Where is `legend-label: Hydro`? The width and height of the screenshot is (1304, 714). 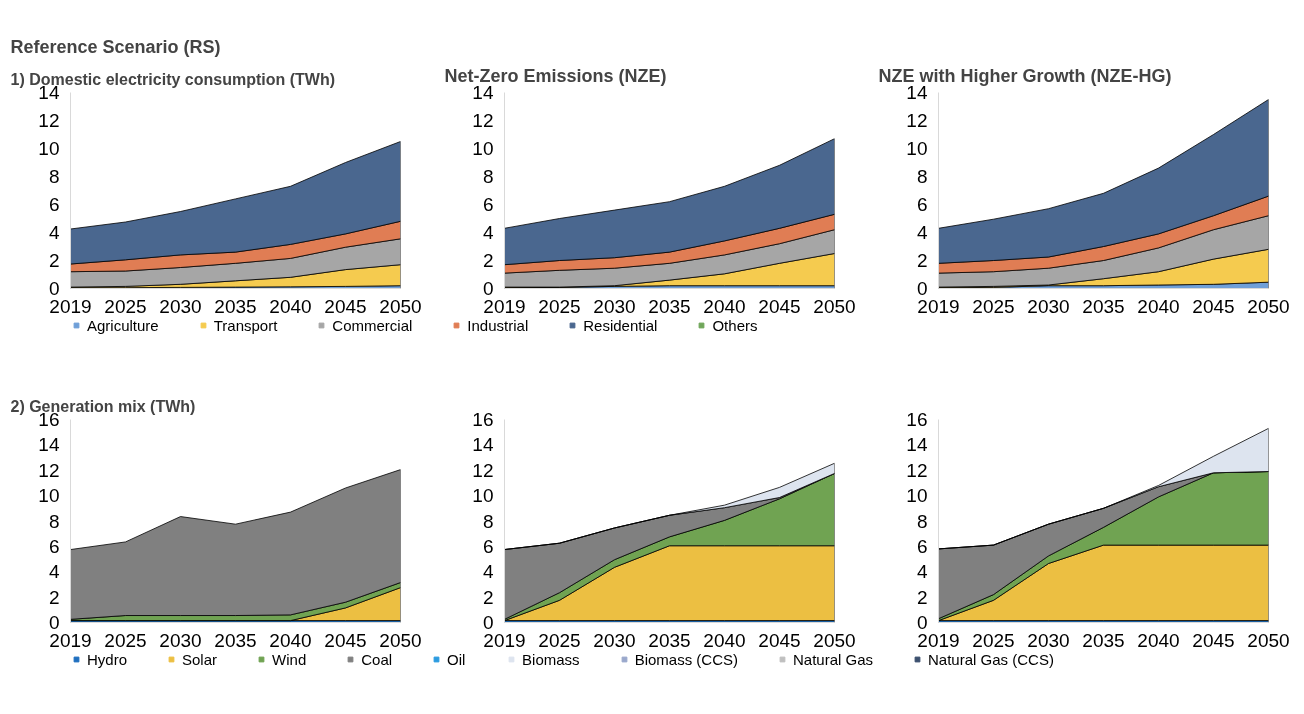 legend-label: Hydro is located at coordinates (107, 659).